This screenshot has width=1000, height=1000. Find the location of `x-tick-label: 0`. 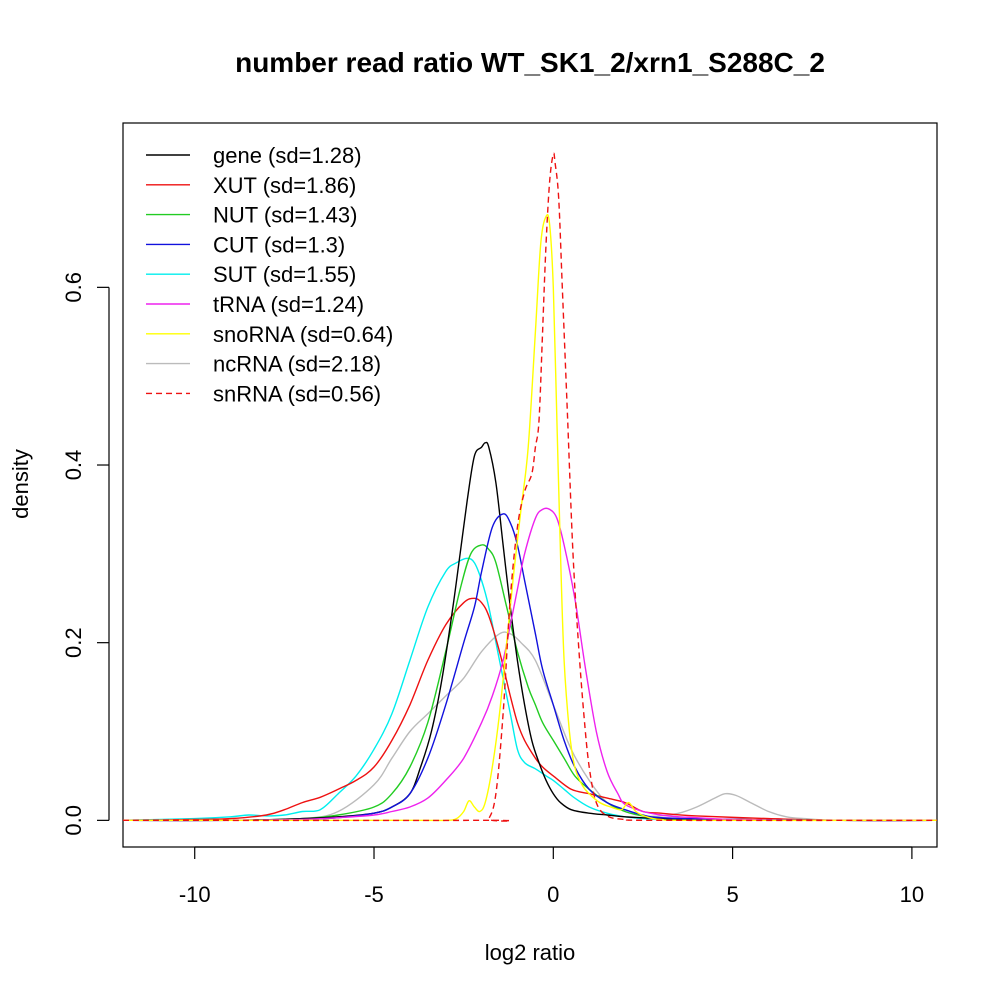

x-tick-label: 0 is located at coordinates (553, 894).